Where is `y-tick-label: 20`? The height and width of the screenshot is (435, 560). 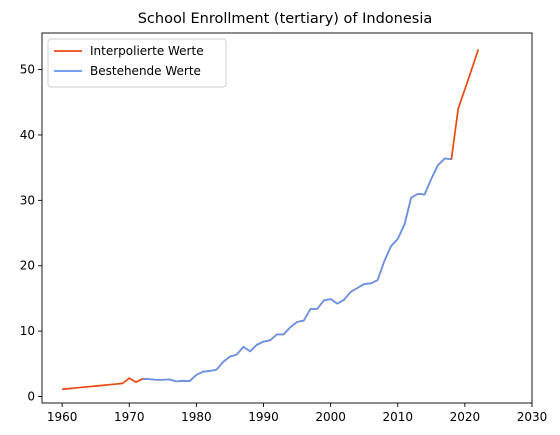
y-tick-label: 20 is located at coordinates (27, 266).